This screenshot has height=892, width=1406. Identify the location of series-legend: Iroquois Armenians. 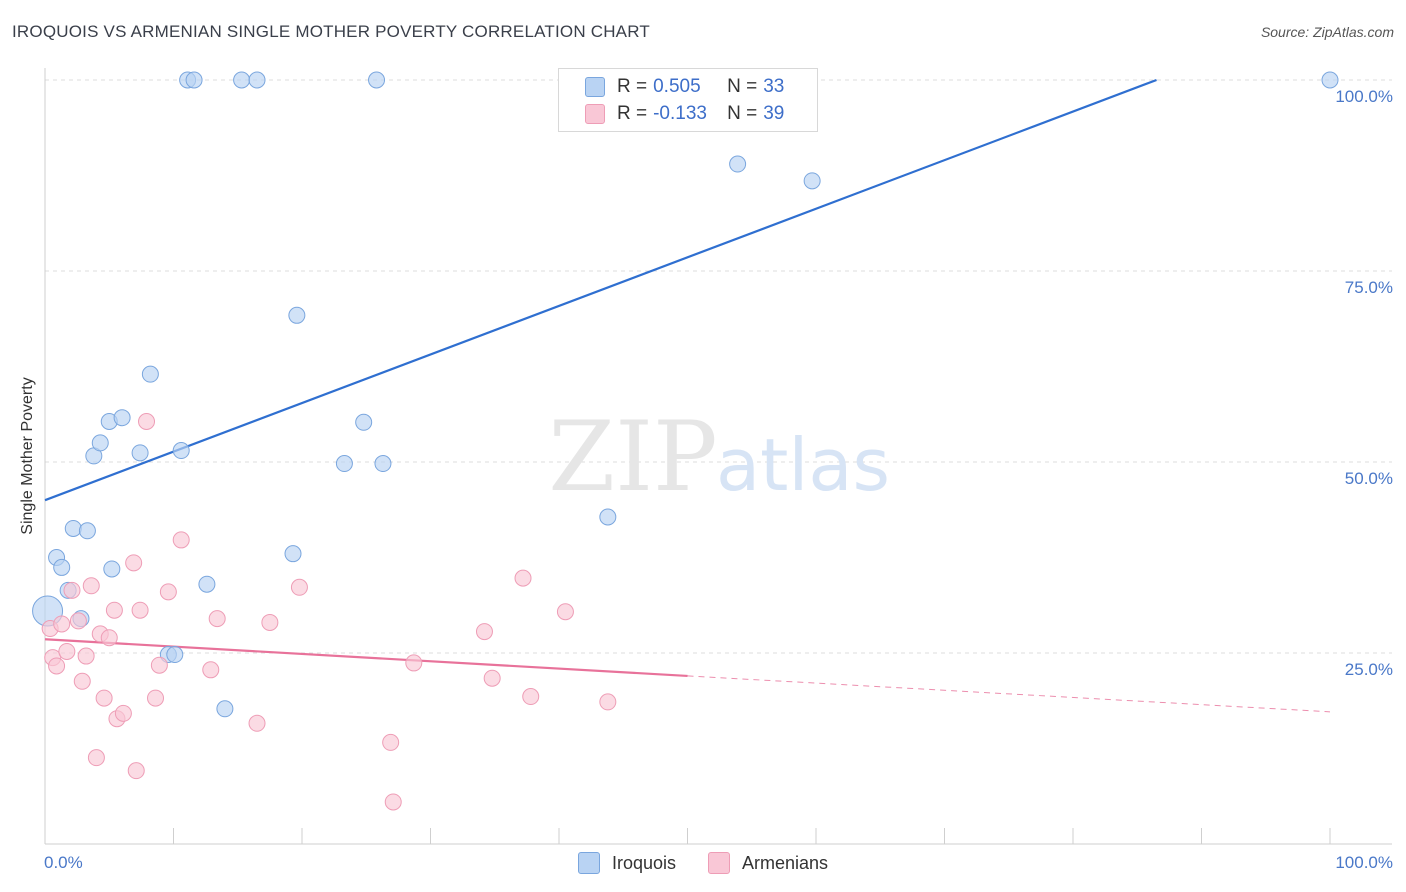
(703, 863).